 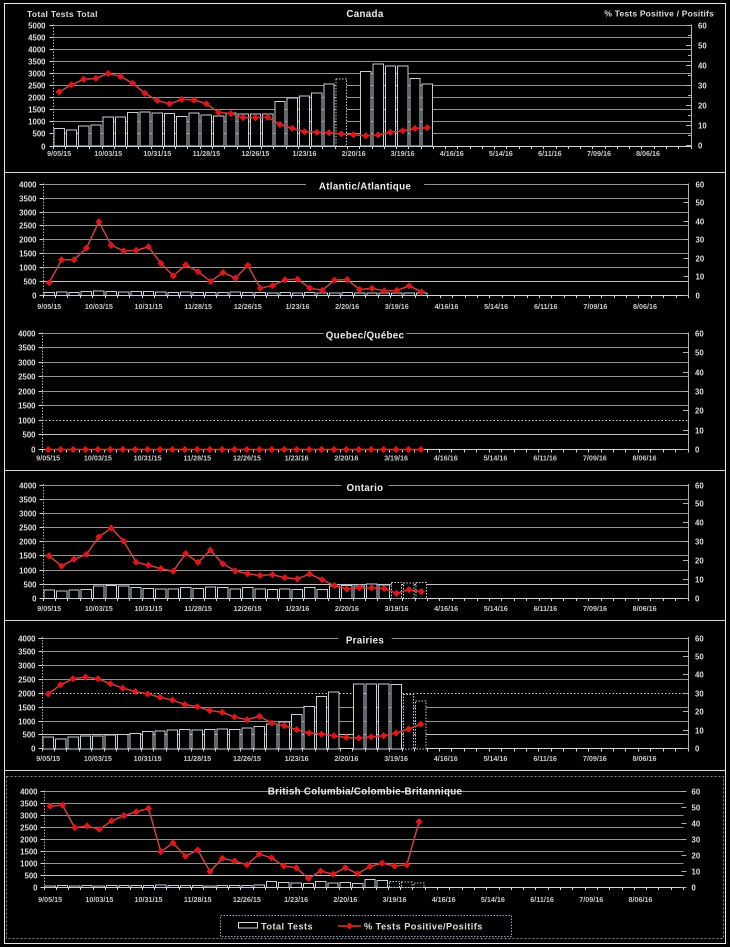 I want to click on svg-text: 5000, so click(x=37, y=25).